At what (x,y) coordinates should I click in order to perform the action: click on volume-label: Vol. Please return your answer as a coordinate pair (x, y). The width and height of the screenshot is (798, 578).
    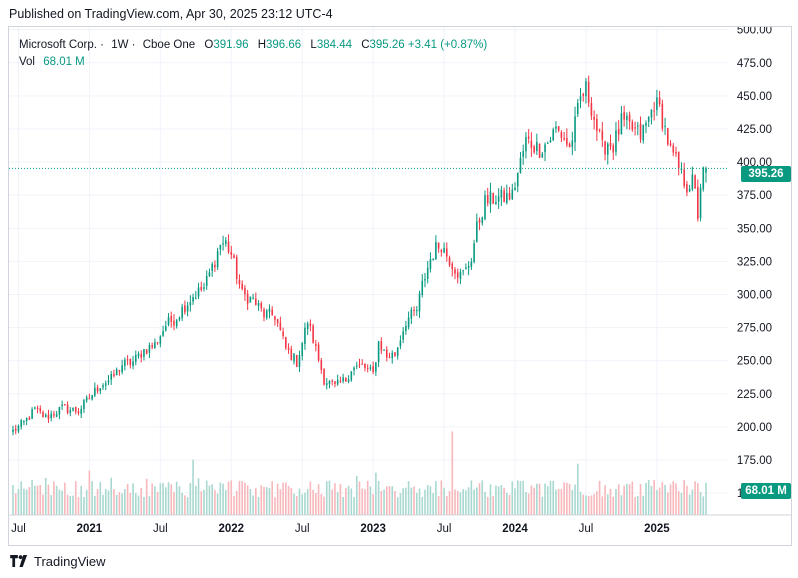
    Looking at the image, I should click on (27, 62).